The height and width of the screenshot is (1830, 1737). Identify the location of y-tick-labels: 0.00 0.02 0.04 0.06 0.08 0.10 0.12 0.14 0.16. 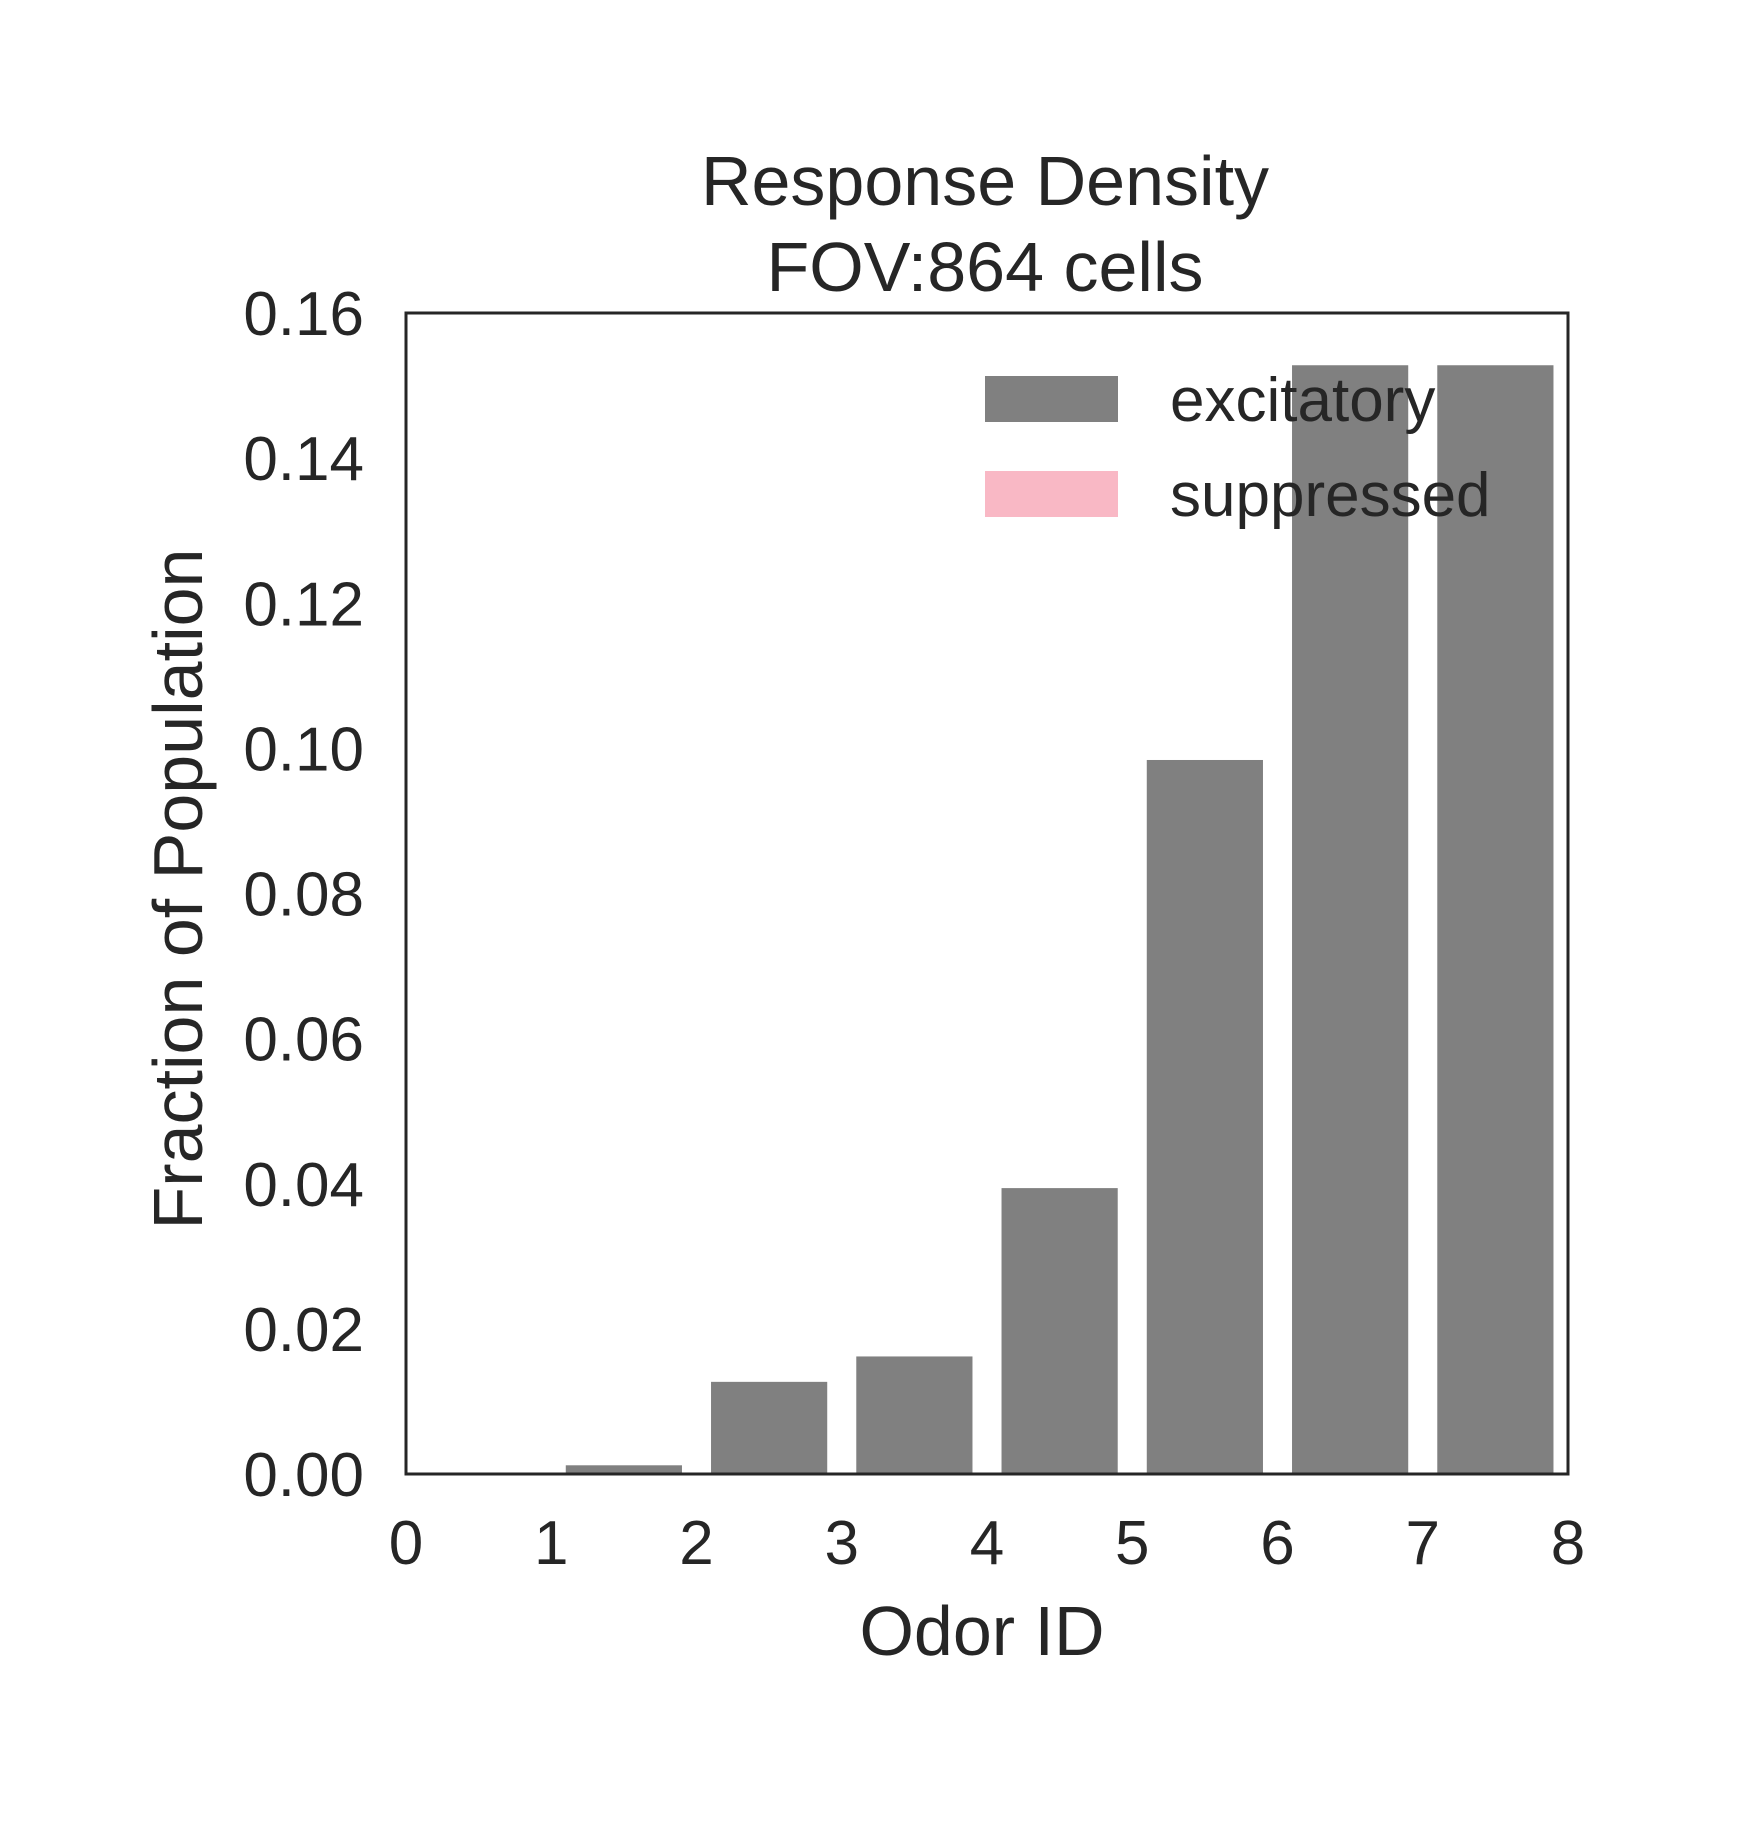
(303, 895).